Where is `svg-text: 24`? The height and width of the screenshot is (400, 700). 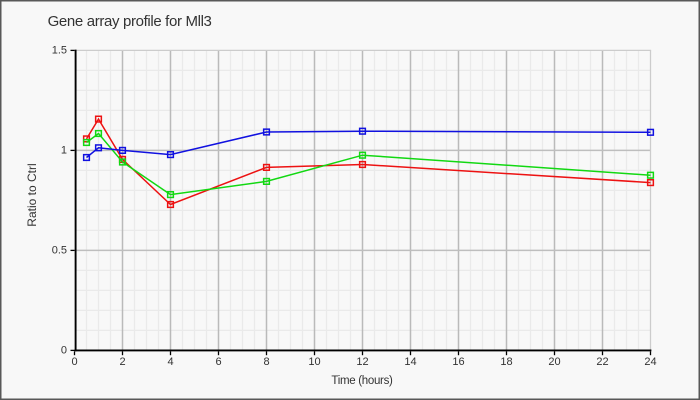
svg-text: 24 is located at coordinates (650, 362).